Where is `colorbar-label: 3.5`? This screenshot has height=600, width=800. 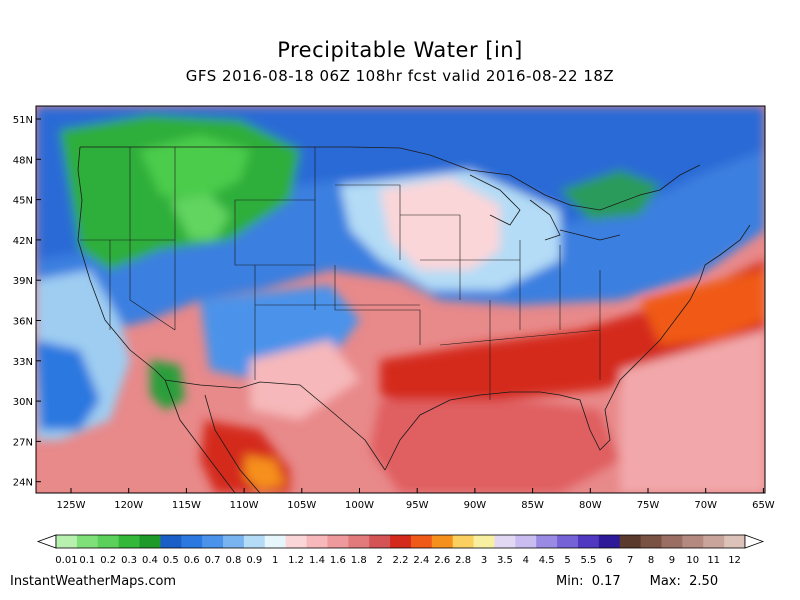 colorbar-label: 3.5 is located at coordinates (505, 560).